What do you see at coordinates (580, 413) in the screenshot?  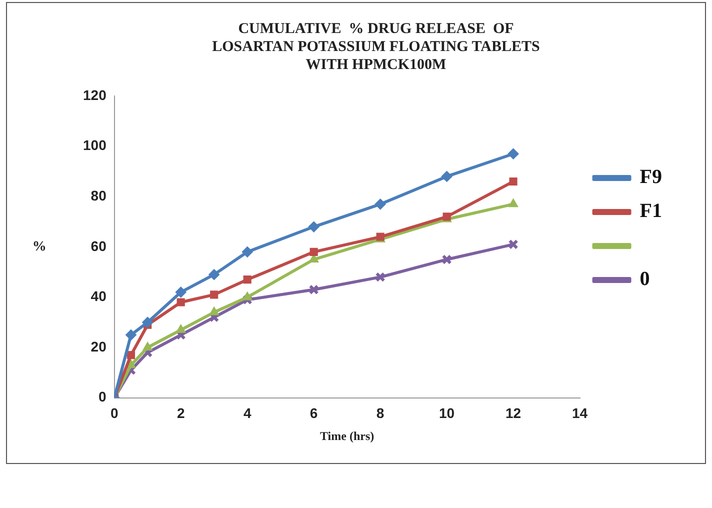 I see `x-tick-label: 14` at bounding box center [580, 413].